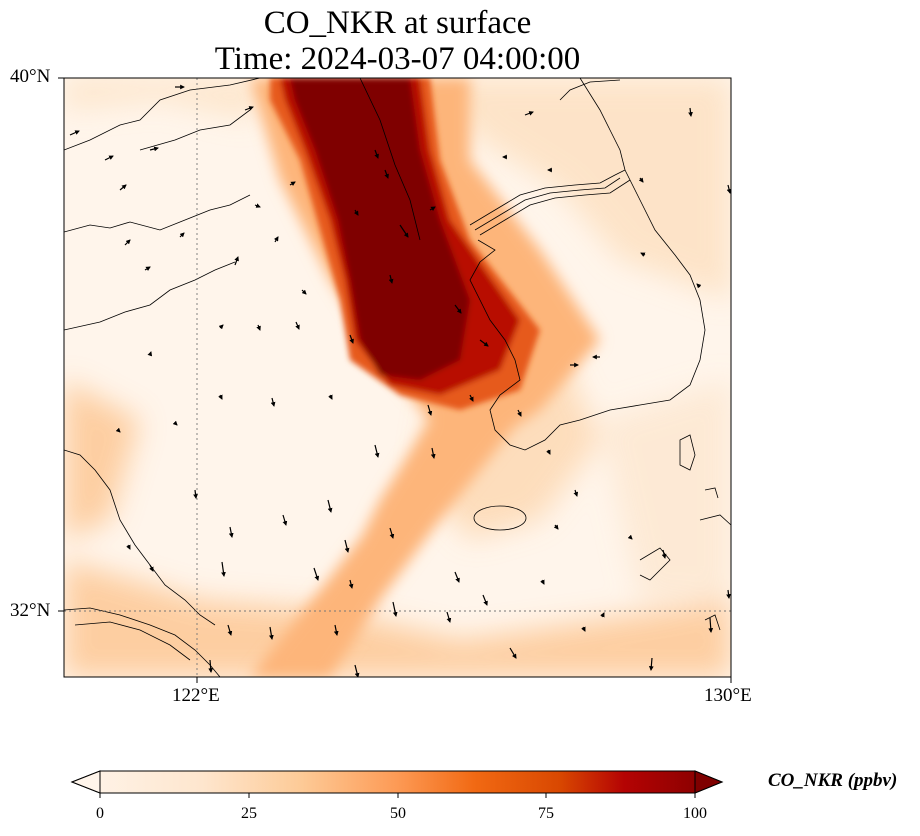  What do you see at coordinates (100, 813) in the screenshot?
I see `colorbar-tick-0: 0` at bounding box center [100, 813].